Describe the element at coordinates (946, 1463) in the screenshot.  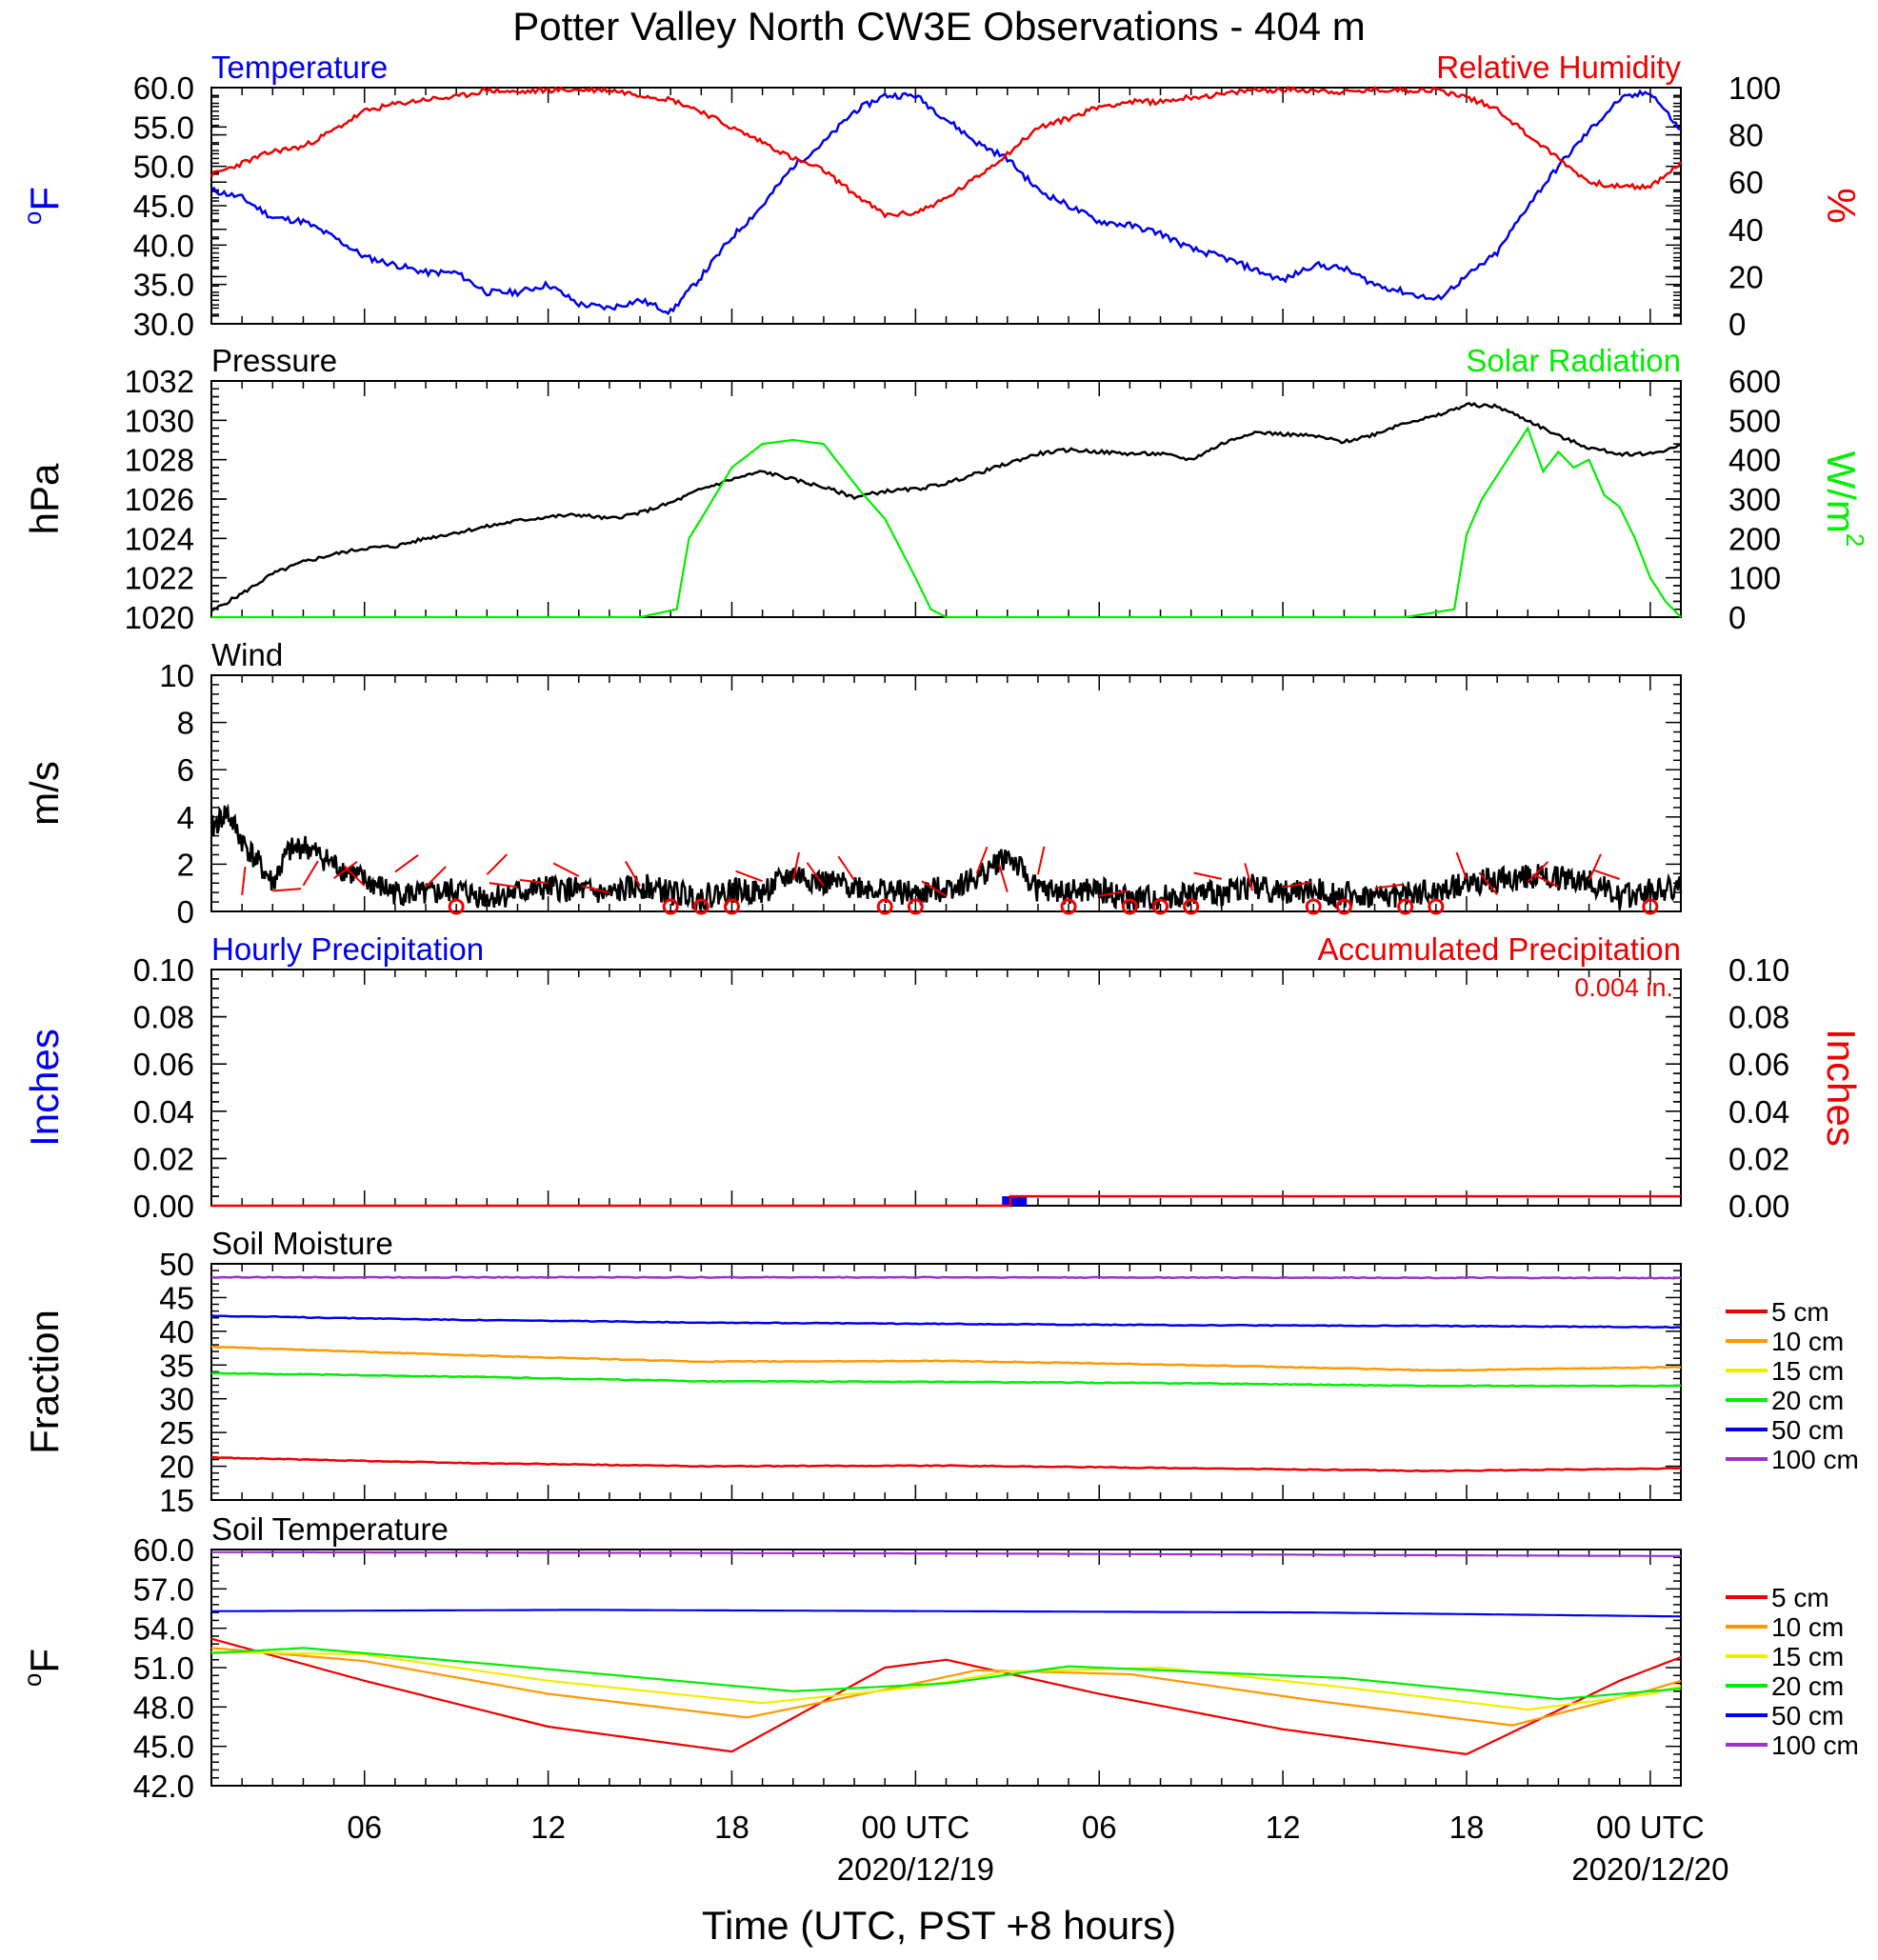
I see `soil_moisture-series-5-cm` at that location.